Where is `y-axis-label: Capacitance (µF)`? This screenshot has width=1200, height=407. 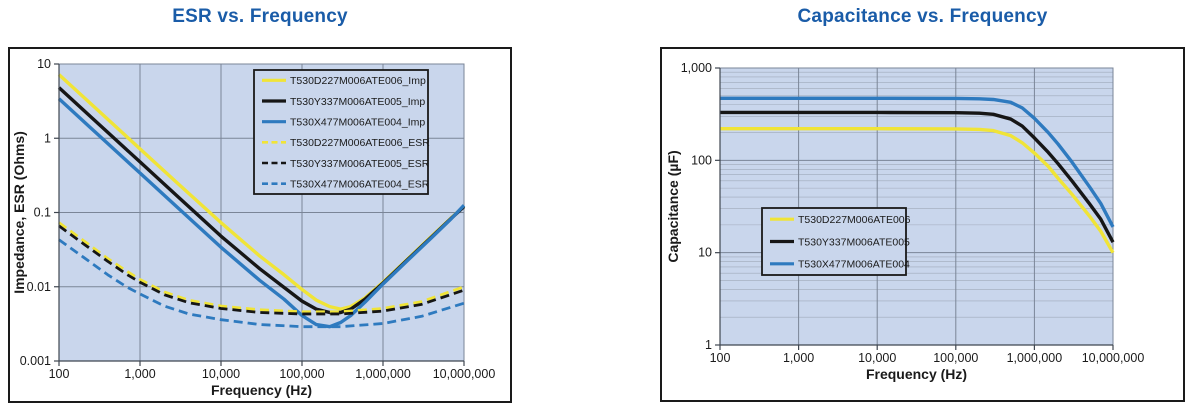 y-axis-label: Capacitance (µF) is located at coordinates (673, 206).